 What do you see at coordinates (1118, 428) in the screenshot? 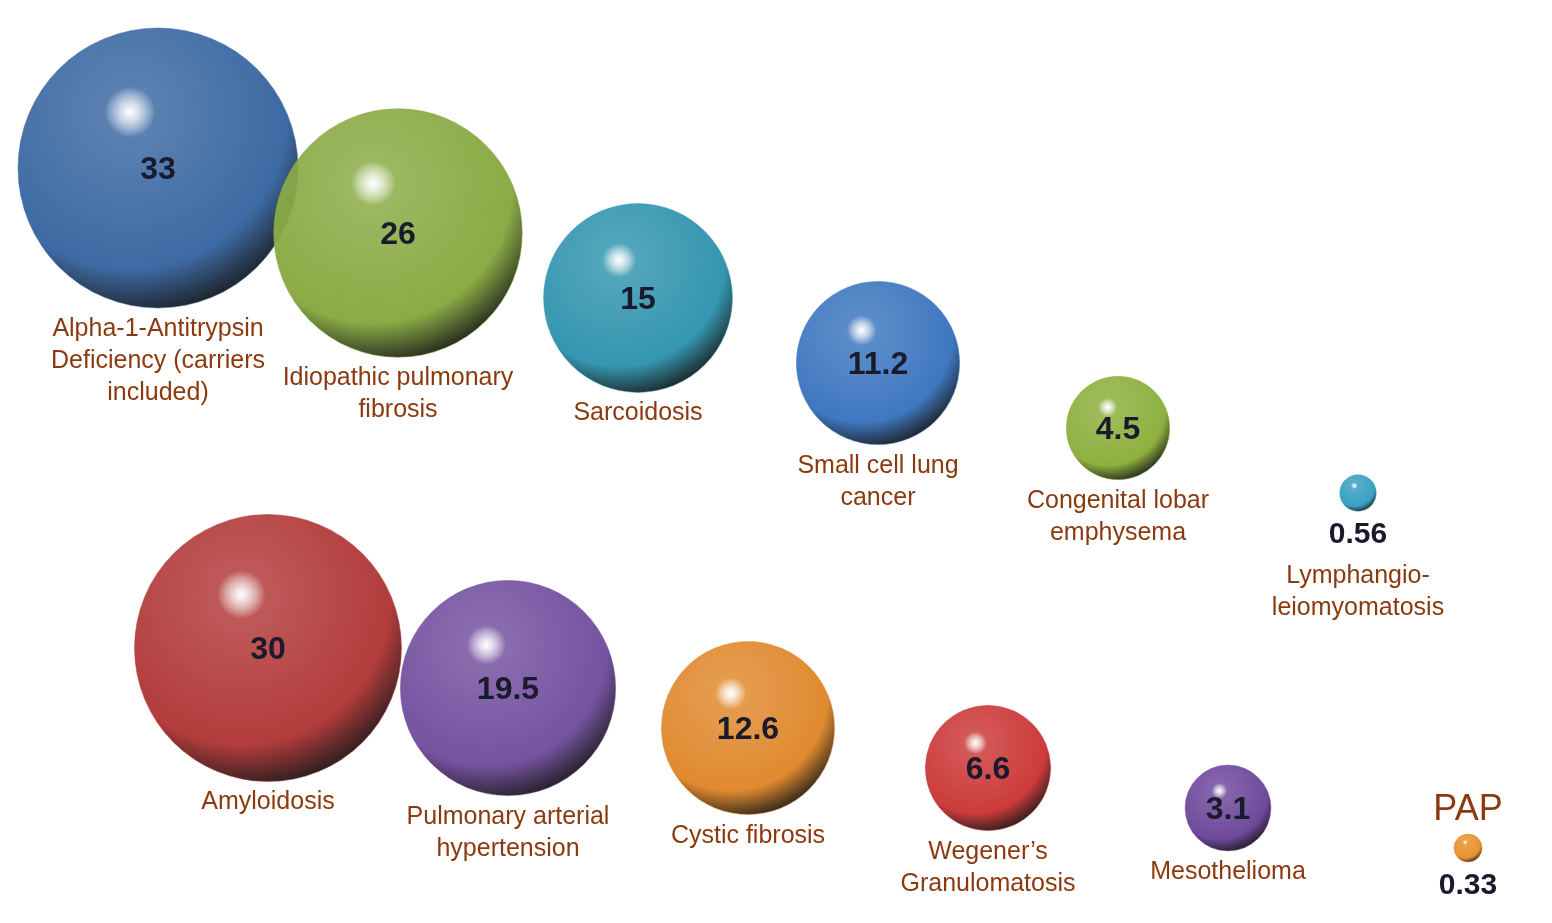
I see `data-label: 4.5` at bounding box center [1118, 428].